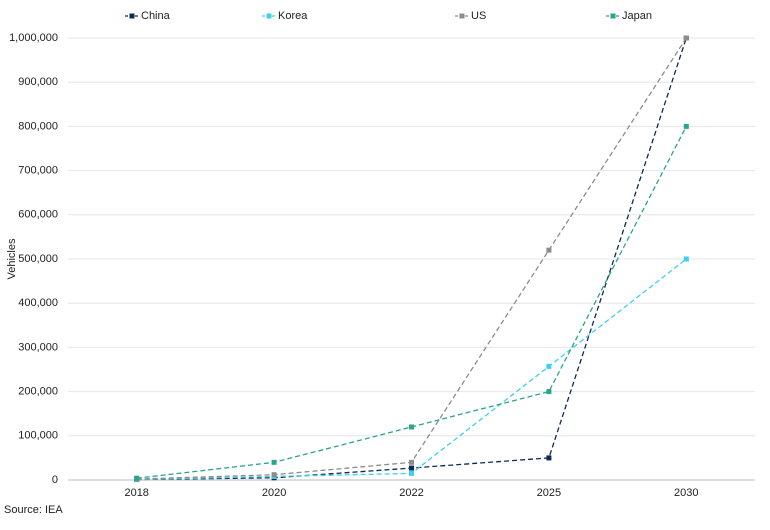 The height and width of the screenshot is (530, 770). Describe the element at coordinates (274, 493) in the screenshot. I see `x-tick-label: 2020` at that location.